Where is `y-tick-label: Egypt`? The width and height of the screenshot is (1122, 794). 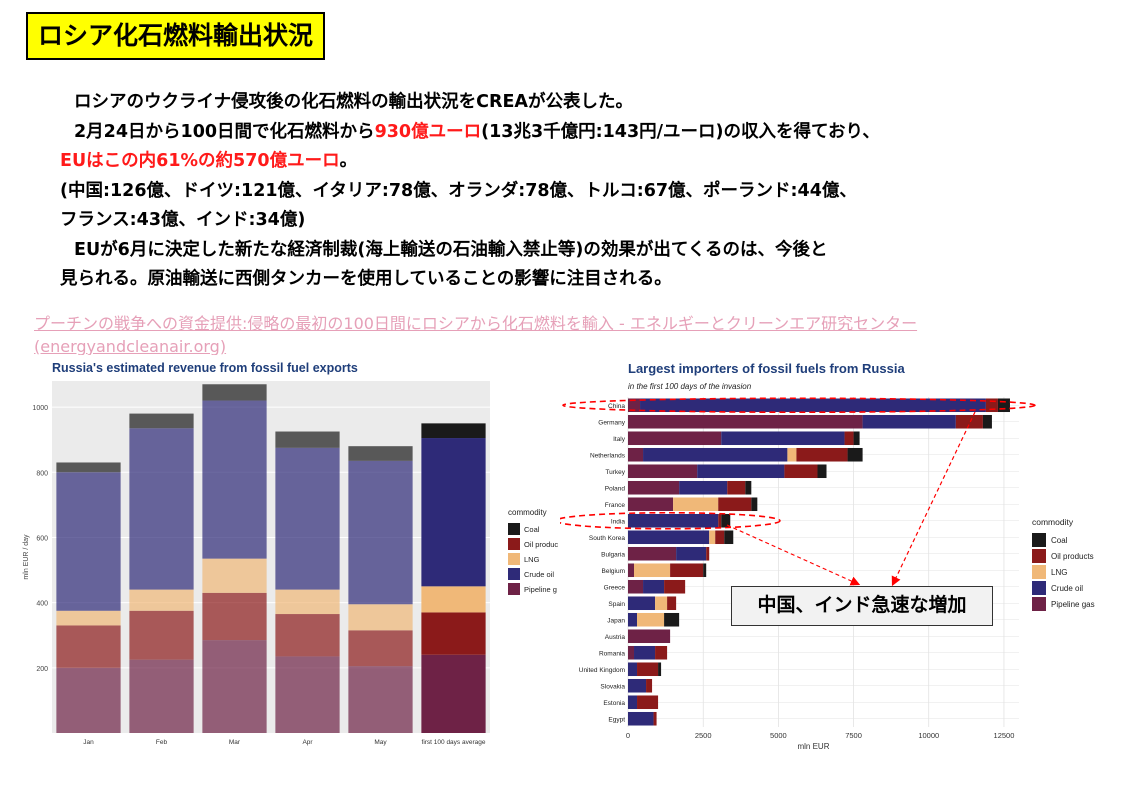 y-tick-label: Egypt is located at coordinates (616, 719).